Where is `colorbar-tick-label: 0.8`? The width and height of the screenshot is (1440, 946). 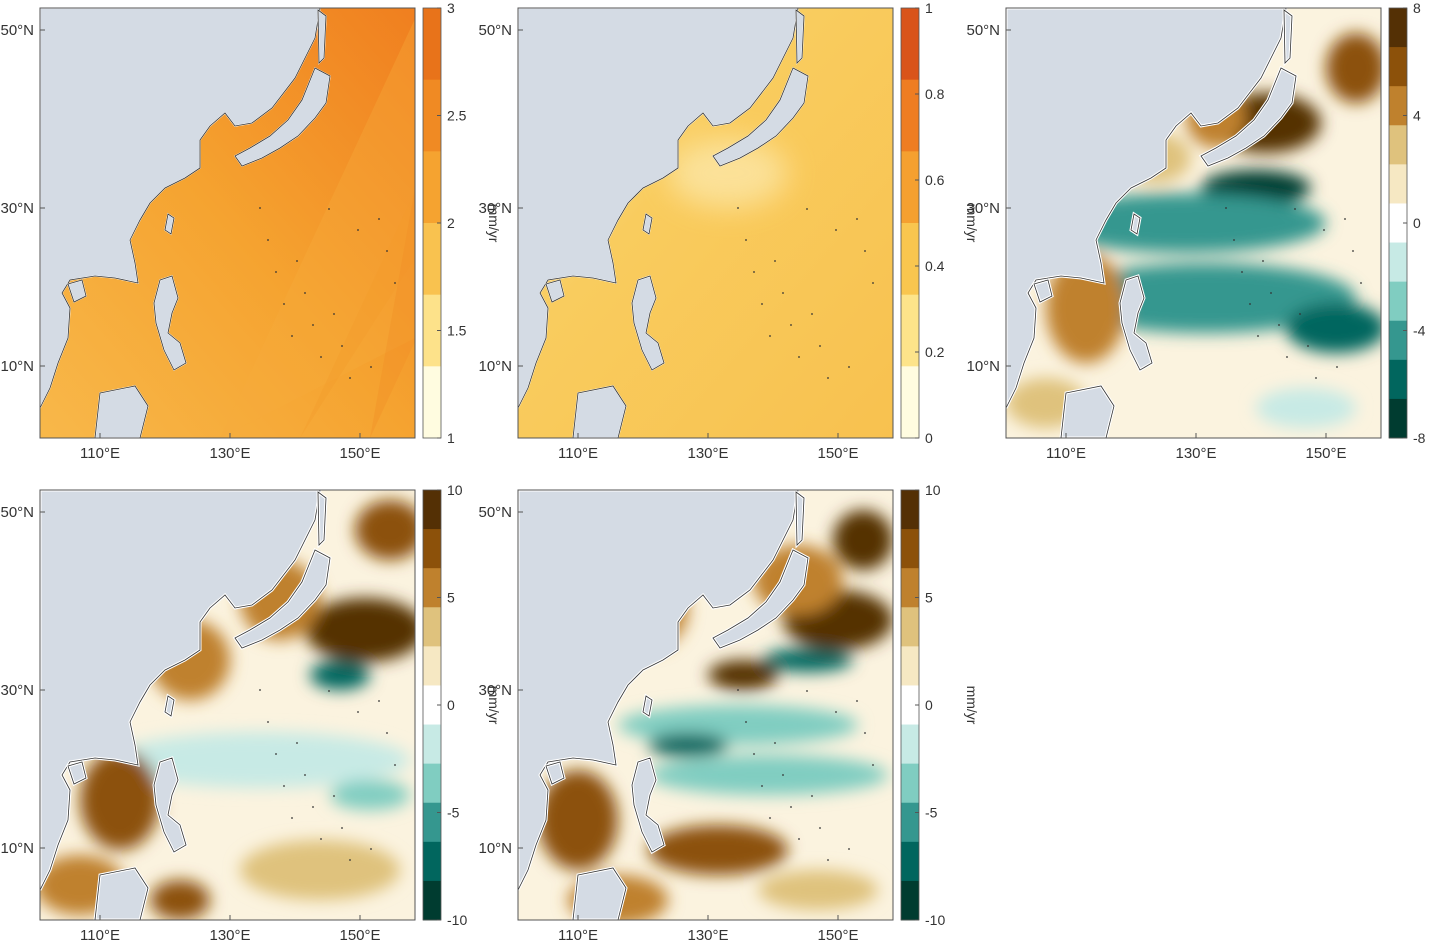
colorbar-tick-label: 0.8 is located at coordinates (935, 94).